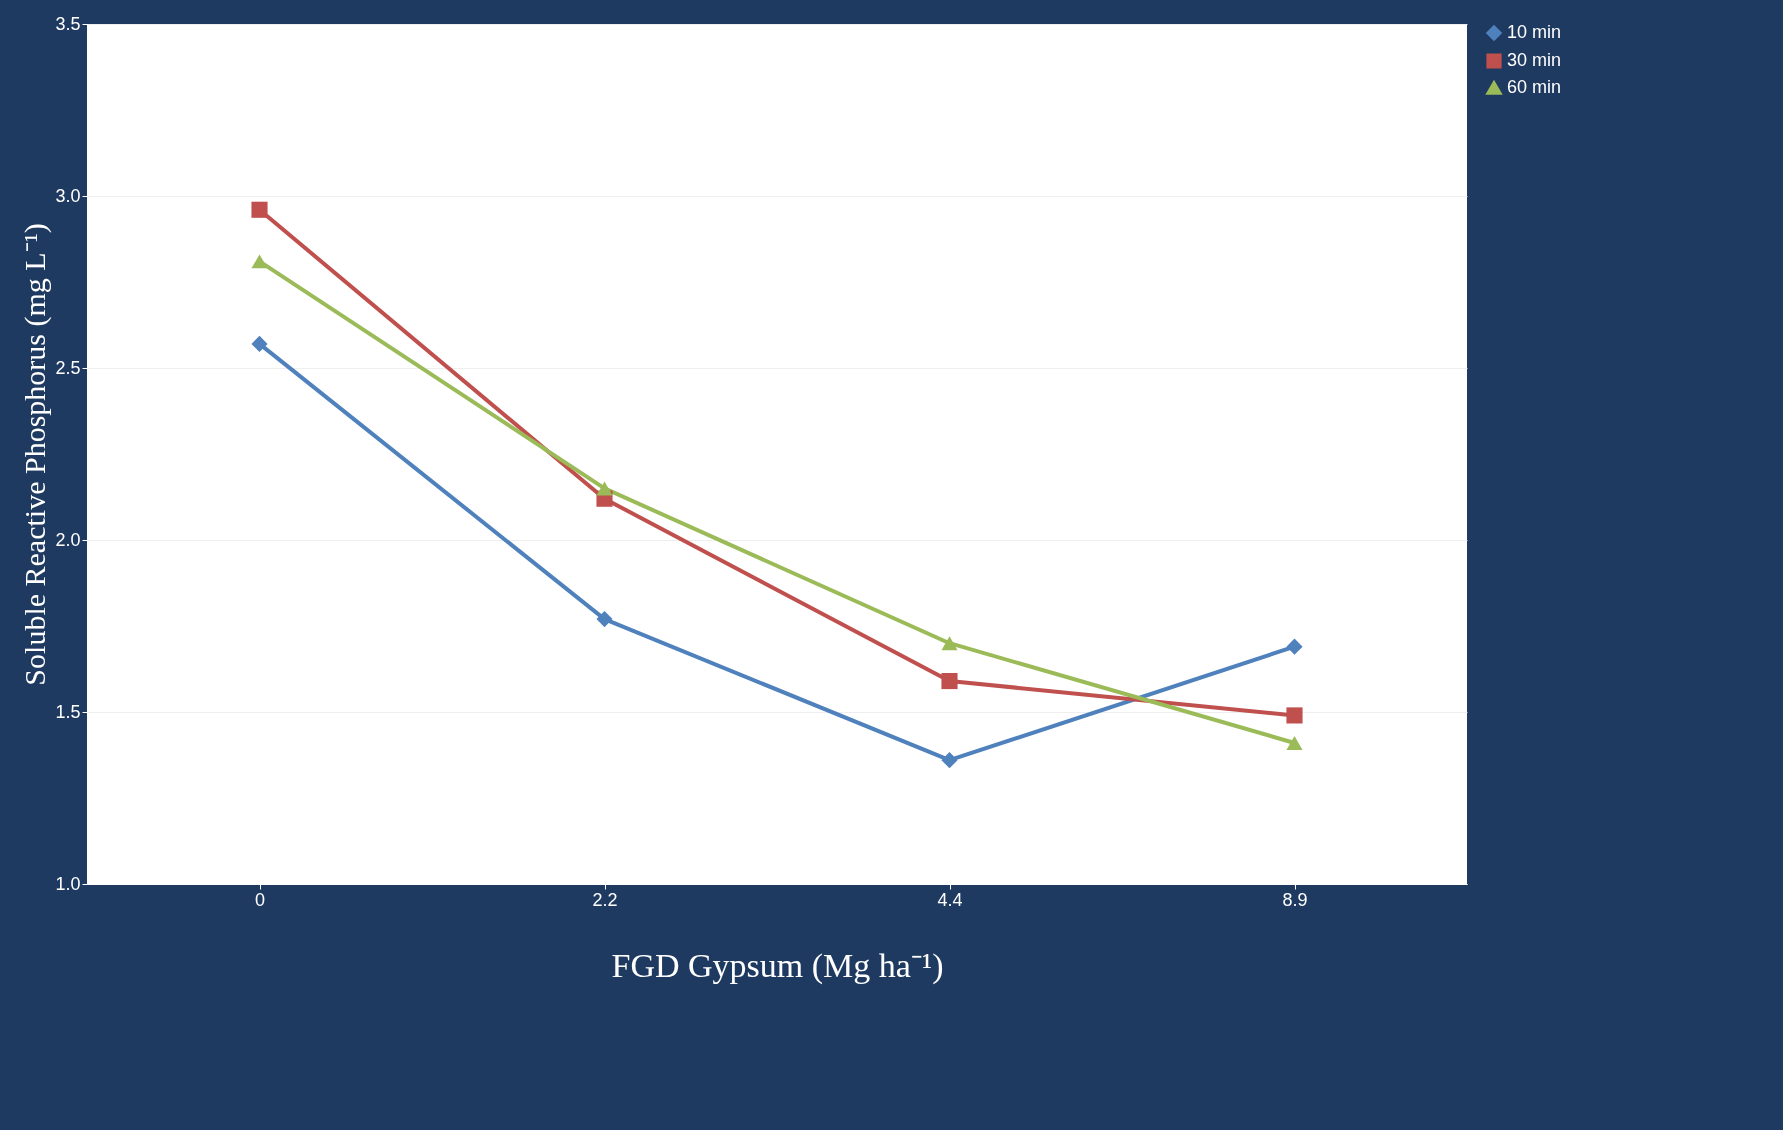 Image resolution: width=1783 pixels, height=1130 pixels. What do you see at coordinates (605, 899) in the screenshot?
I see `x-tick-label: 2.2` at bounding box center [605, 899].